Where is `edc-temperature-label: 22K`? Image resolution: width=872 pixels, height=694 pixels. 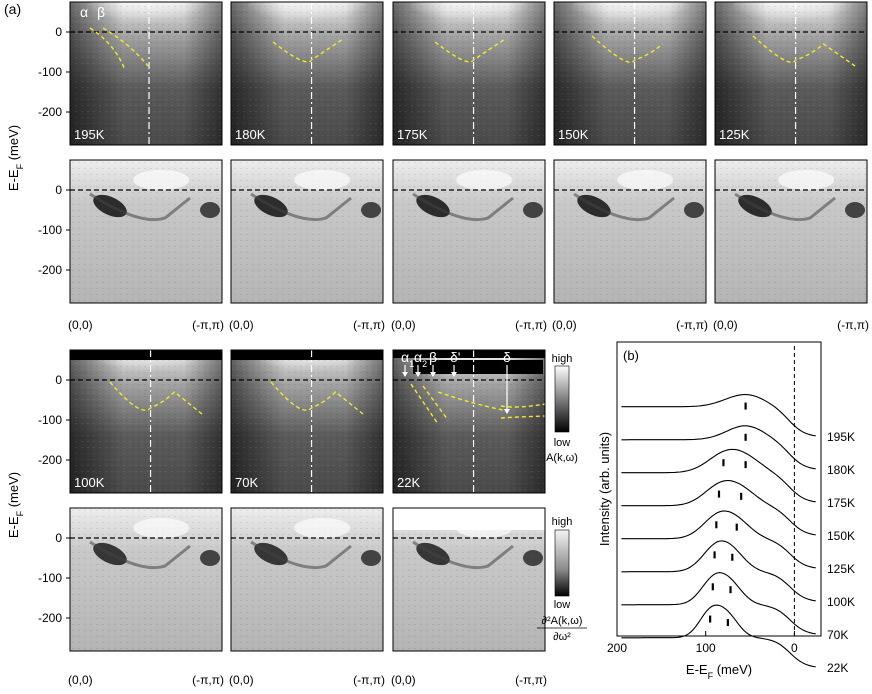
edc-temperature-label: 22K is located at coordinates (837, 668).